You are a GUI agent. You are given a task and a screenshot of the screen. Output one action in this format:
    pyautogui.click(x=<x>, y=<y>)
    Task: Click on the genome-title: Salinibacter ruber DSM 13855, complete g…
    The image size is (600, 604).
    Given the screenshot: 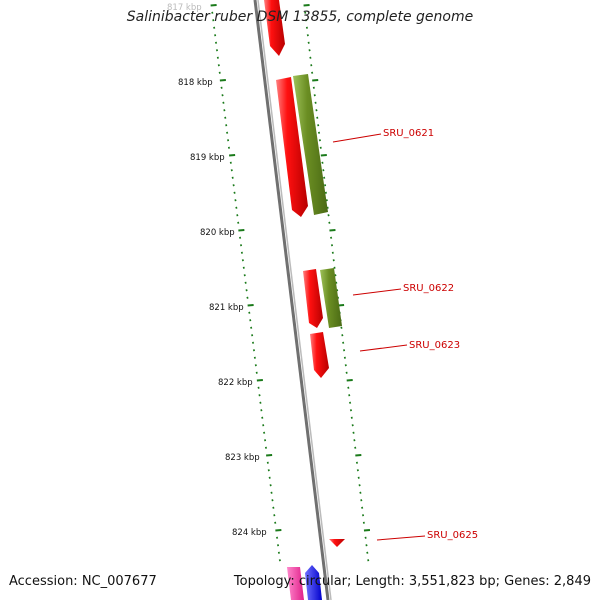 What is the action you would take?
    pyautogui.click(x=300, y=17)
    